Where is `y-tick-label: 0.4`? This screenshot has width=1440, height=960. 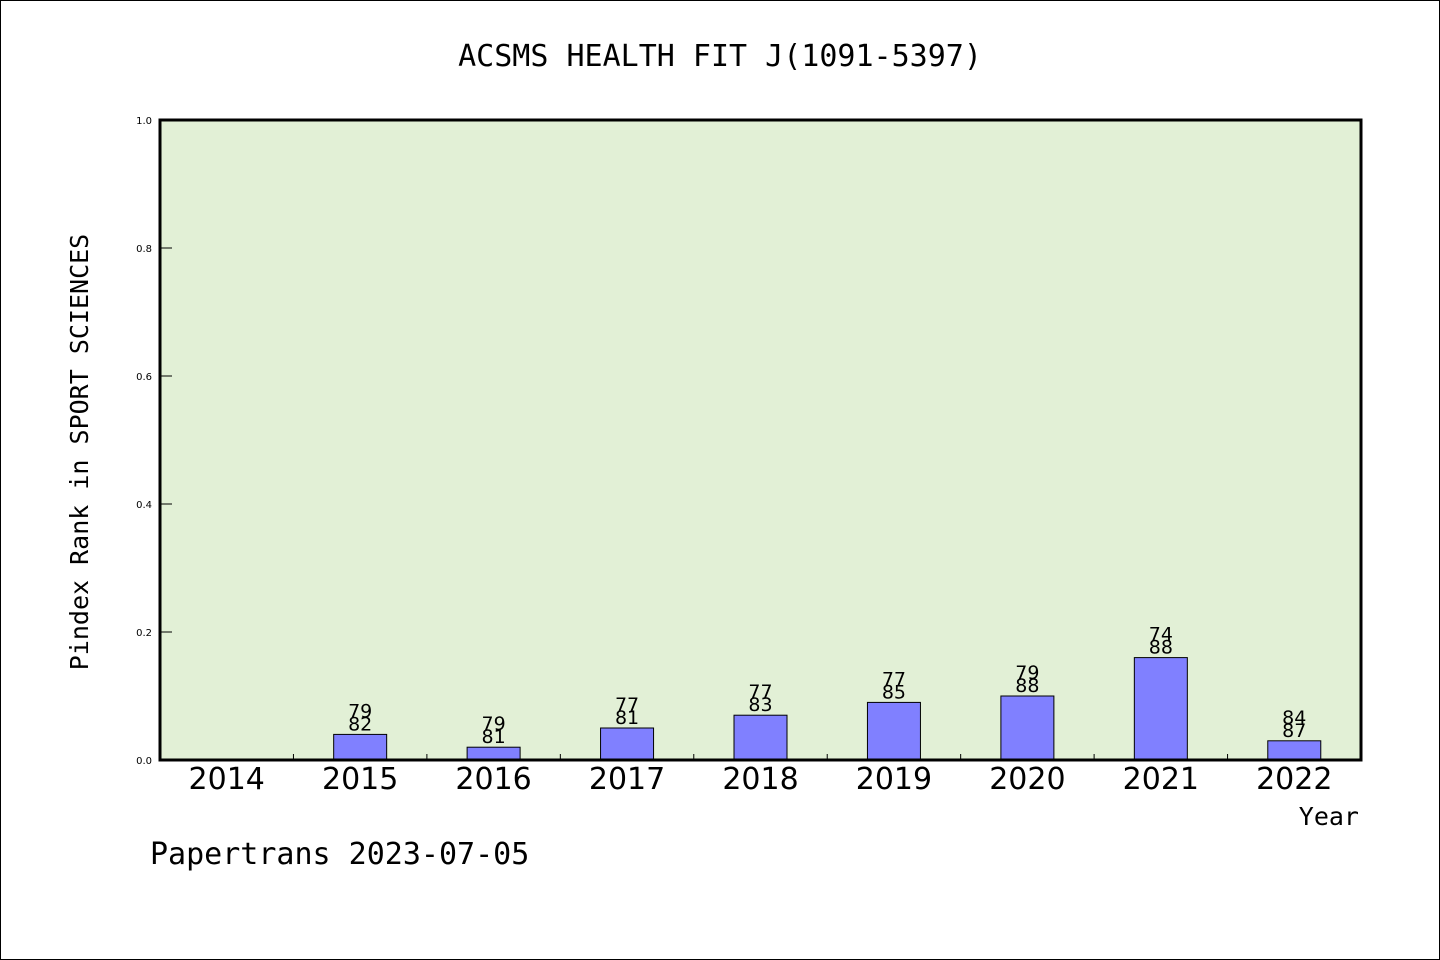
y-tick-label: 0.4 is located at coordinates (144, 505).